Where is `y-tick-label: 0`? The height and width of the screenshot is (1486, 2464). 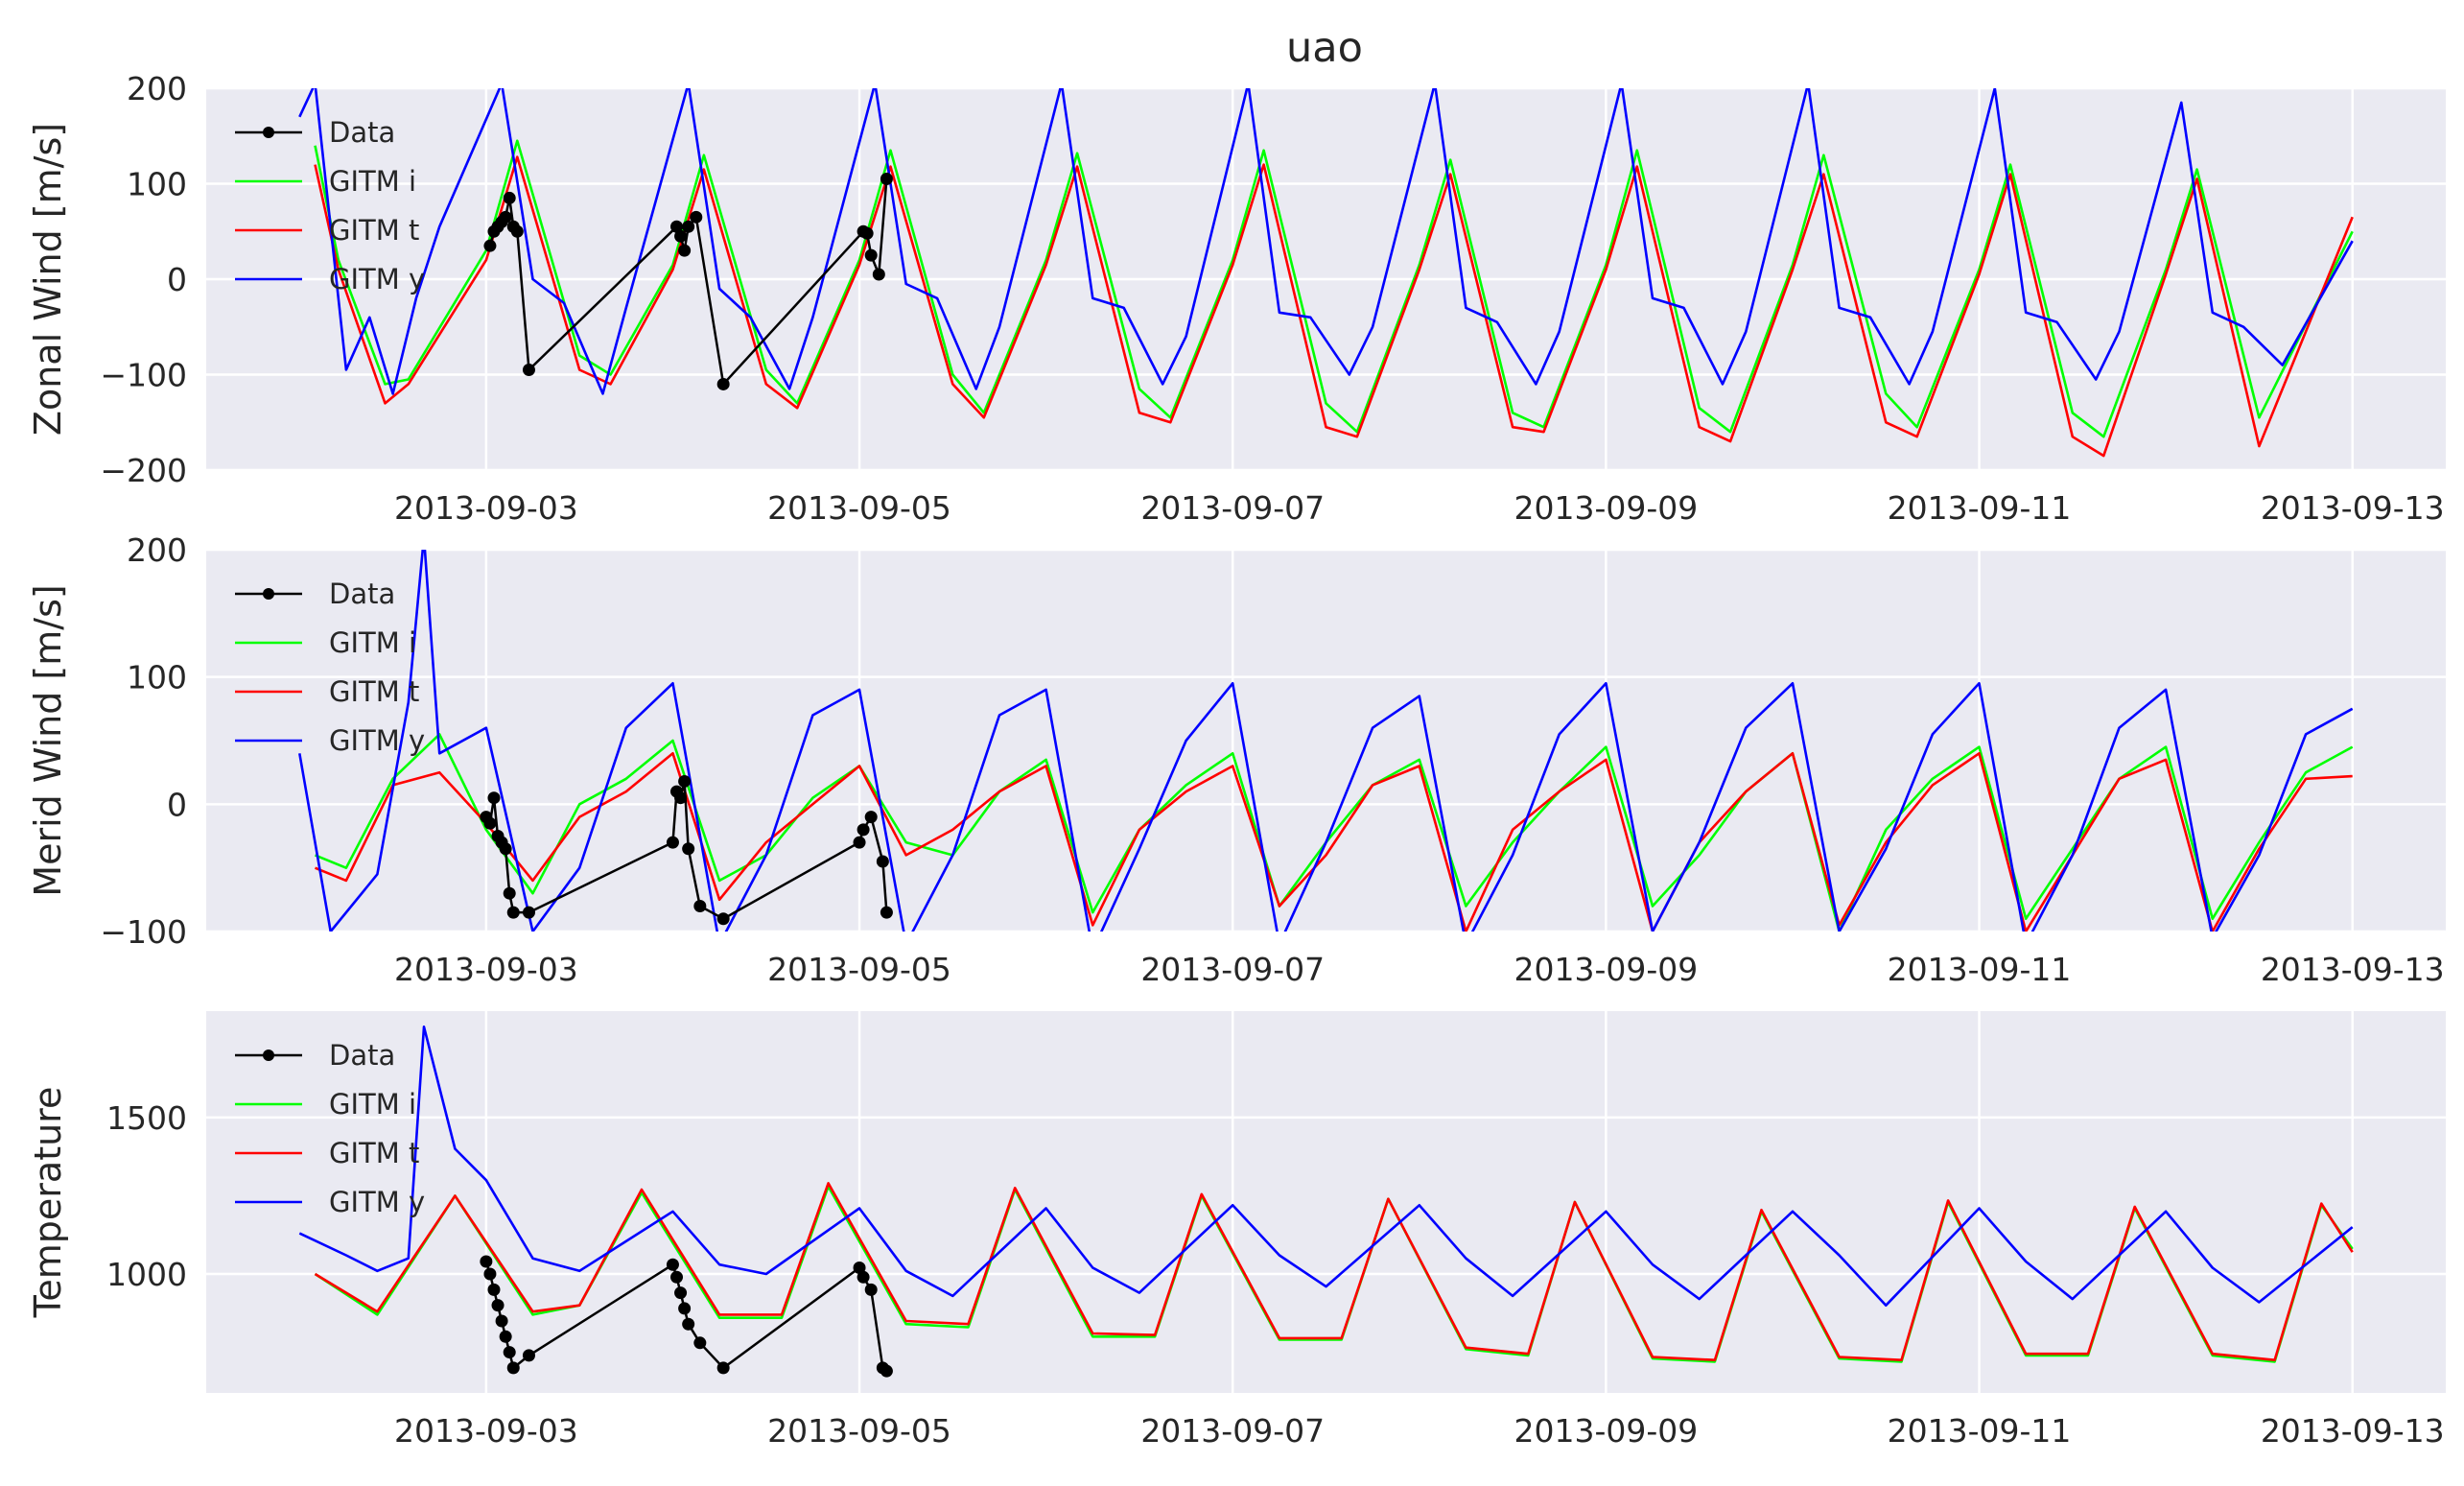
y-tick-label: 0 is located at coordinates (177, 280).